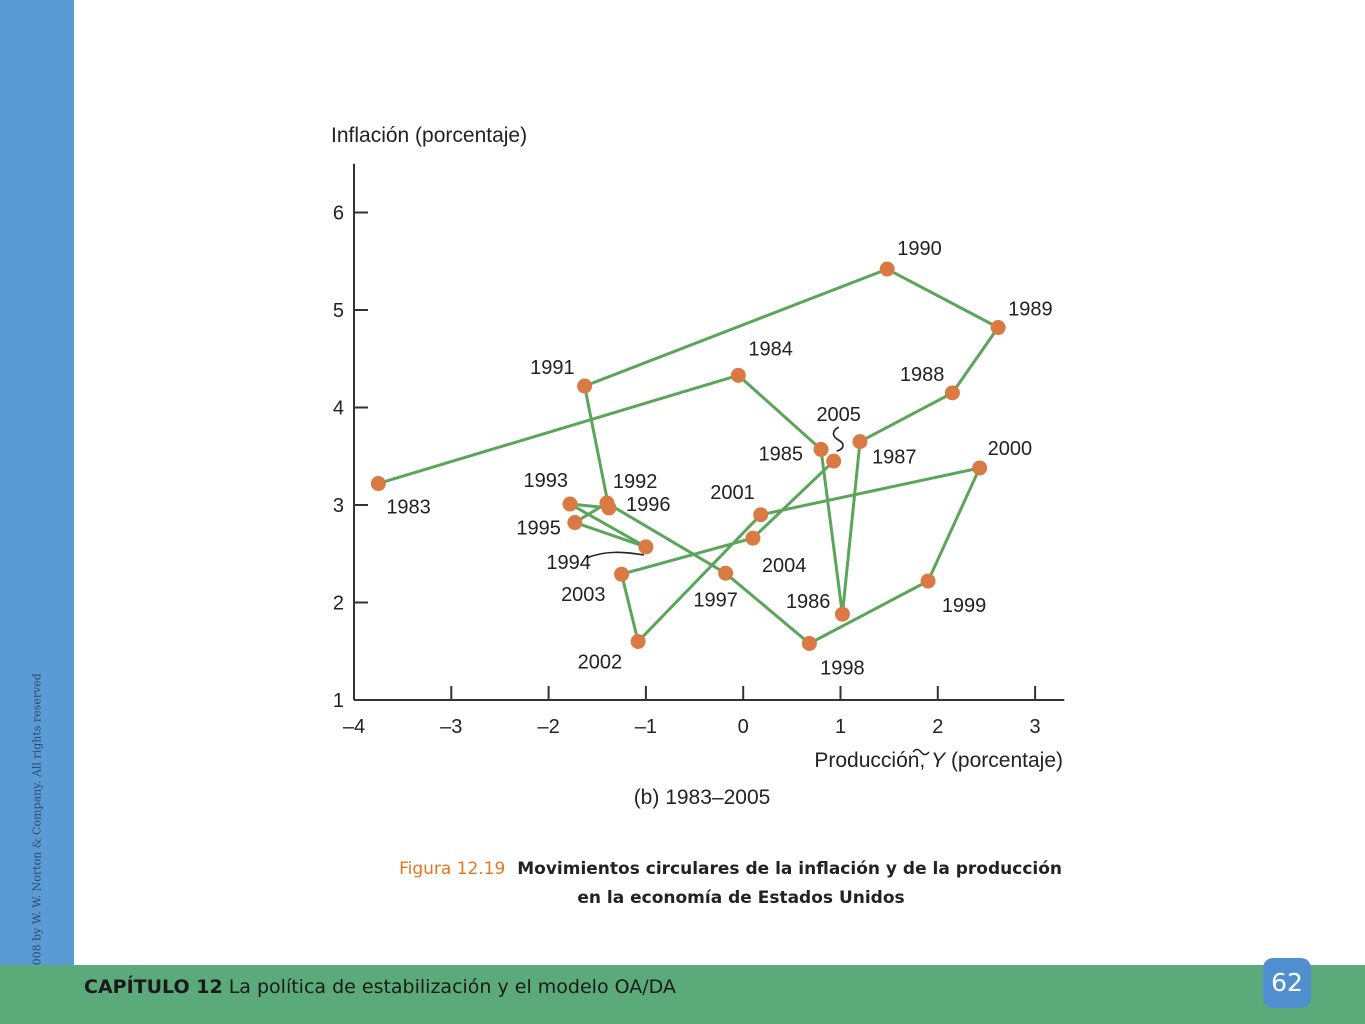 The width and height of the screenshot is (1365, 1024). What do you see at coordinates (840, 727) in the screenshot?
I see `x-tick-label: 1` at bounding box center [840, 727].